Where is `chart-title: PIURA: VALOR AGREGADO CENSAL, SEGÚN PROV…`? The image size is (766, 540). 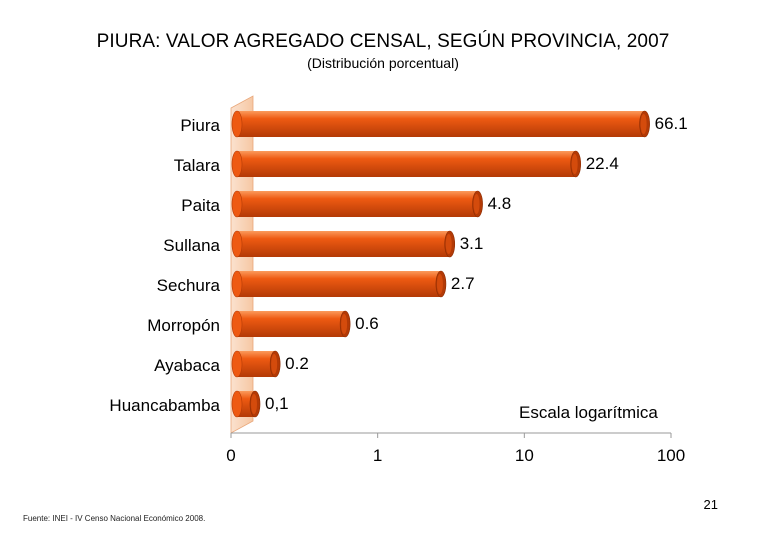
chart-title: PIURA: VALOR AGREGADO CENSAL, SEGÚN PROV… is located at coordinates (383, 41).